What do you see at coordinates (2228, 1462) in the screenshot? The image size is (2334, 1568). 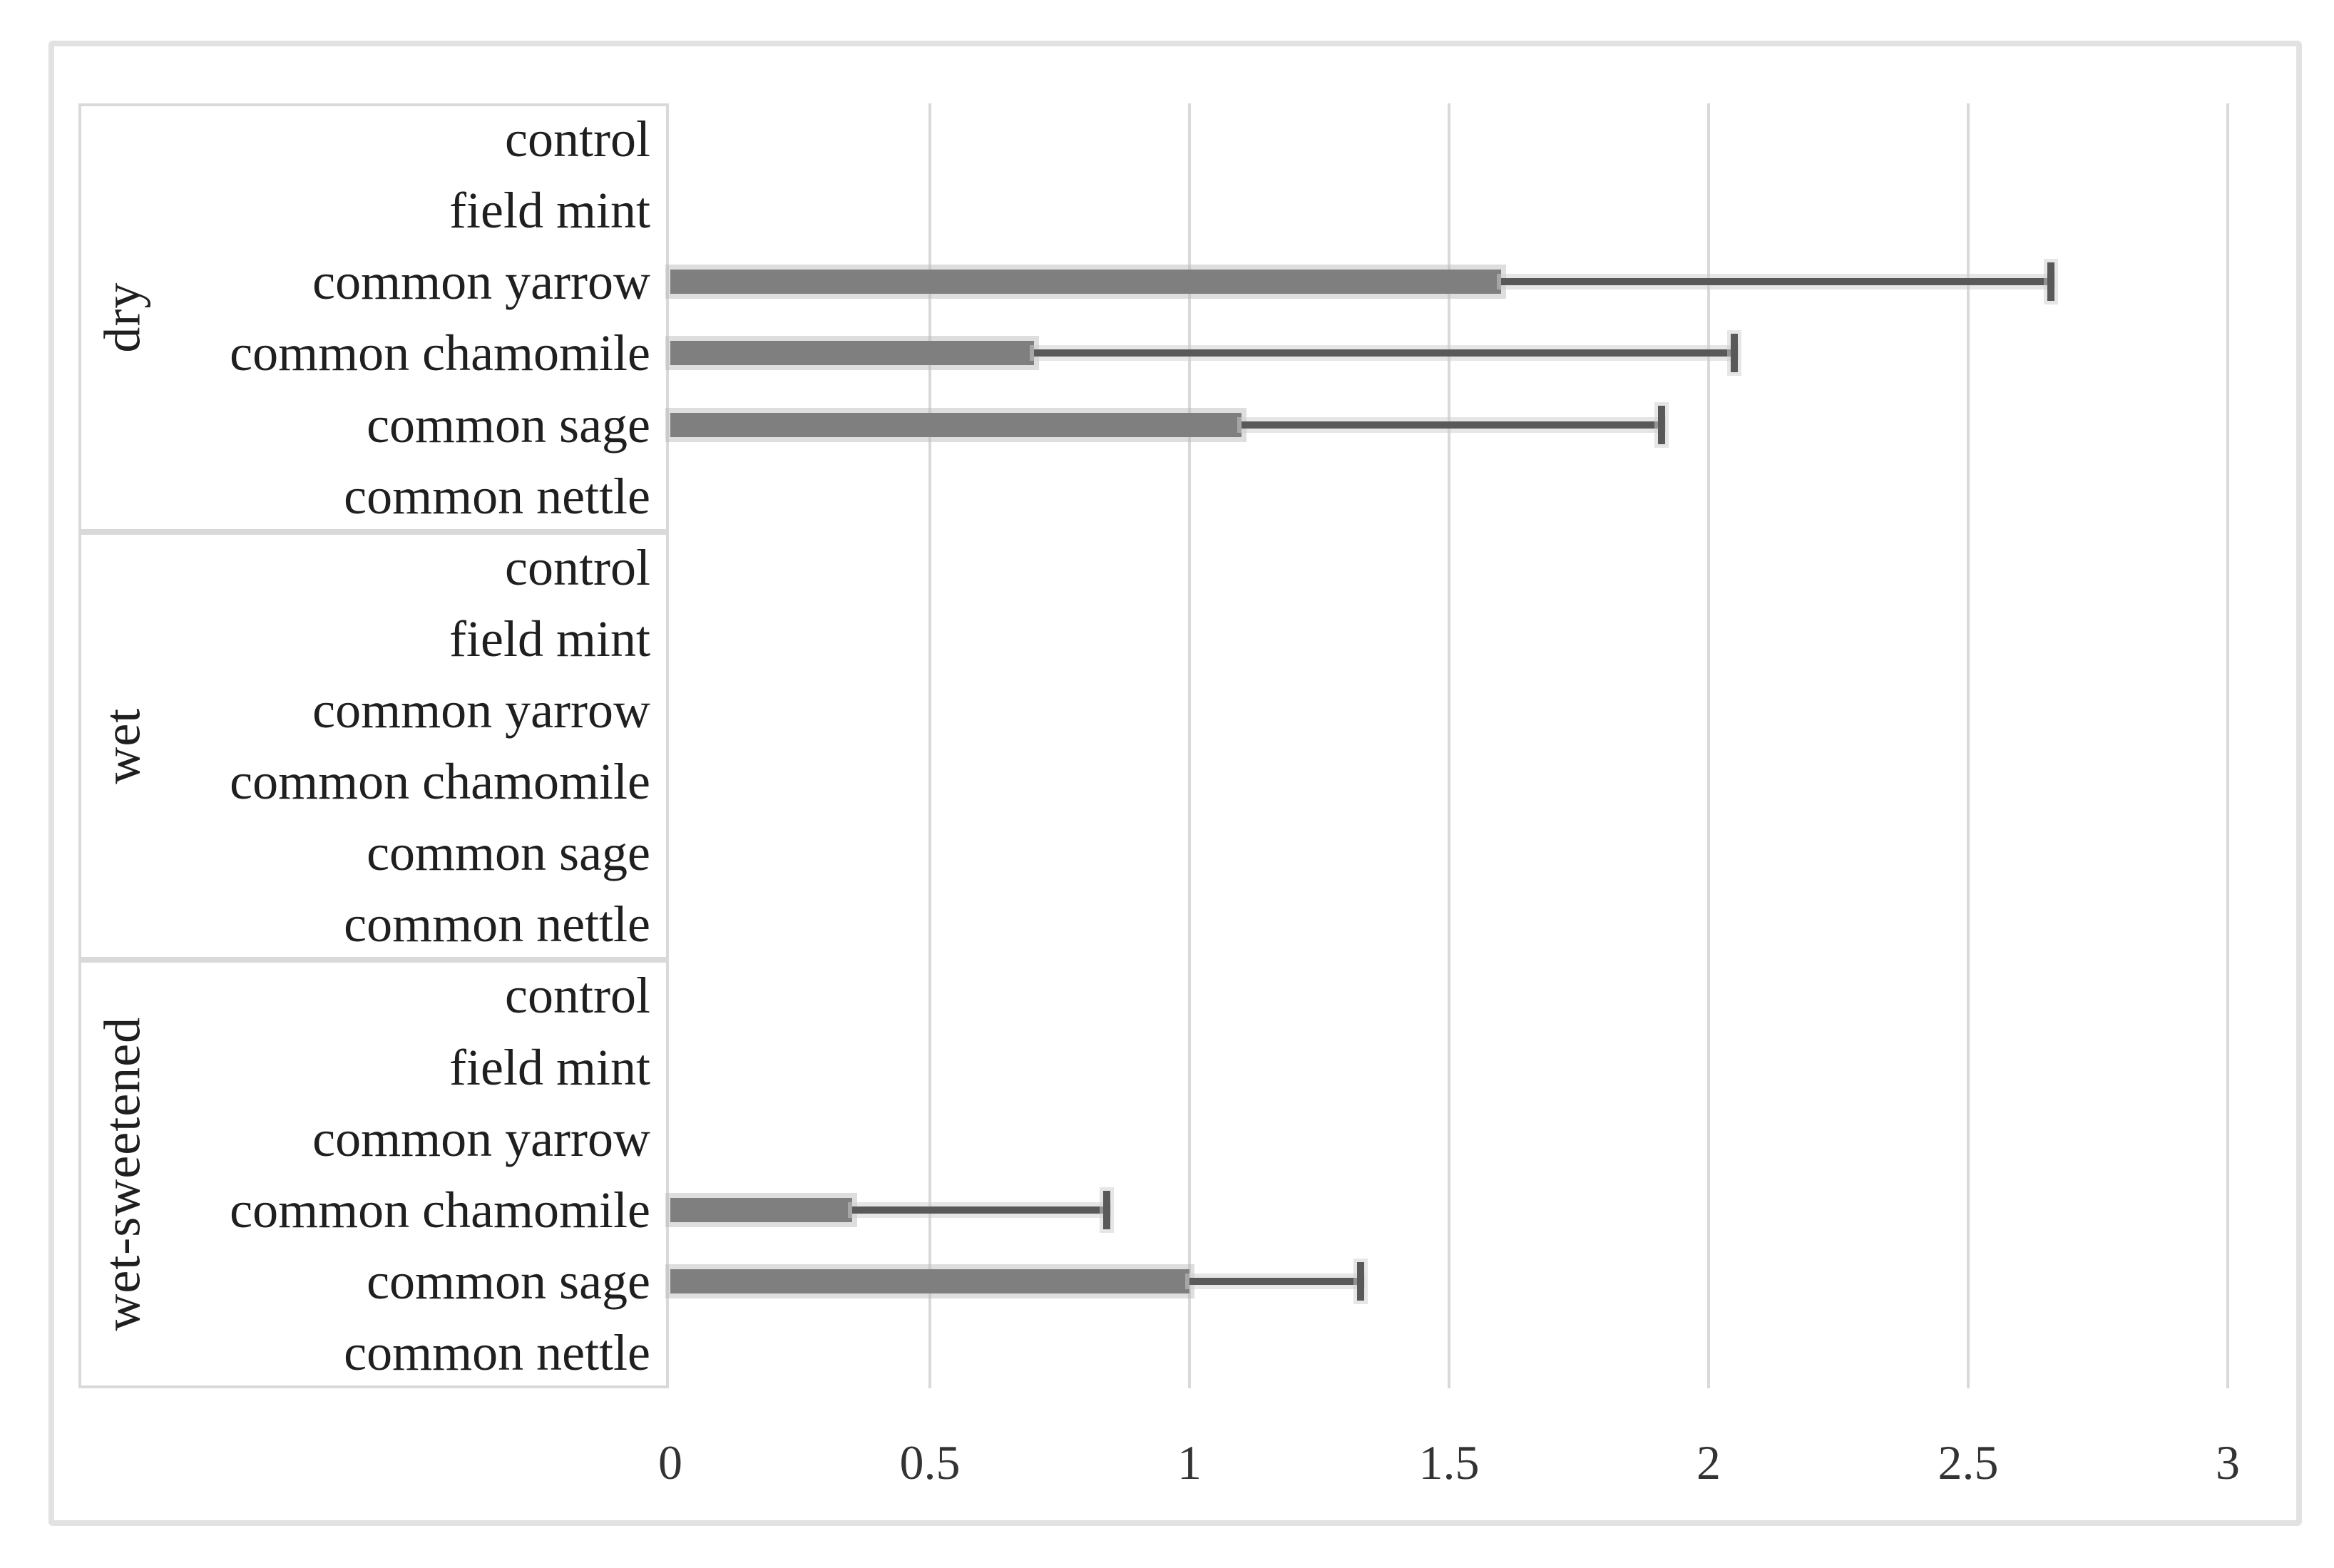 I see `x-tick-label: 3` at bounding box center [2228, 1462].